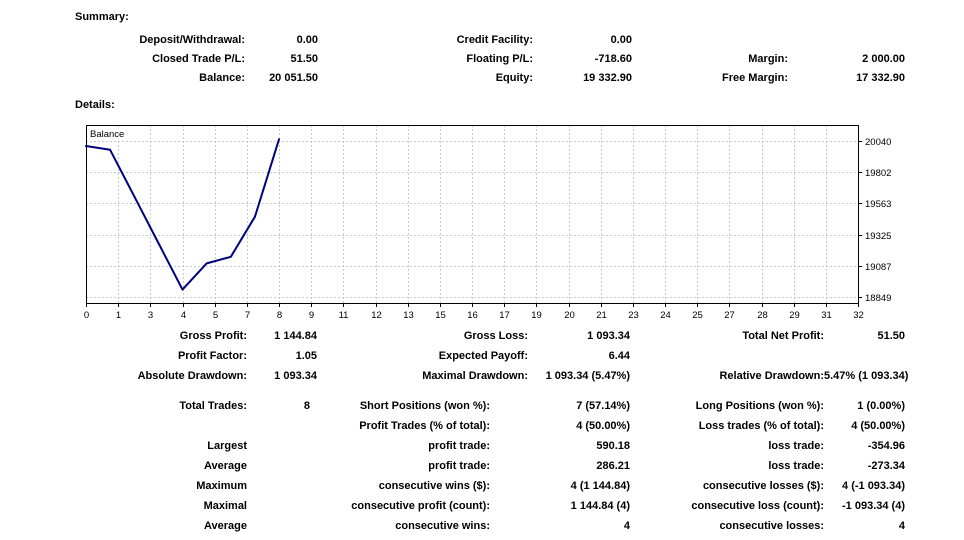 The height and width of the screenshot is (540, 964). What do you see at coordinates (878, 298) in the screenshot?
I see `y-axis-label: 18849` at bounding box center [878, 298].